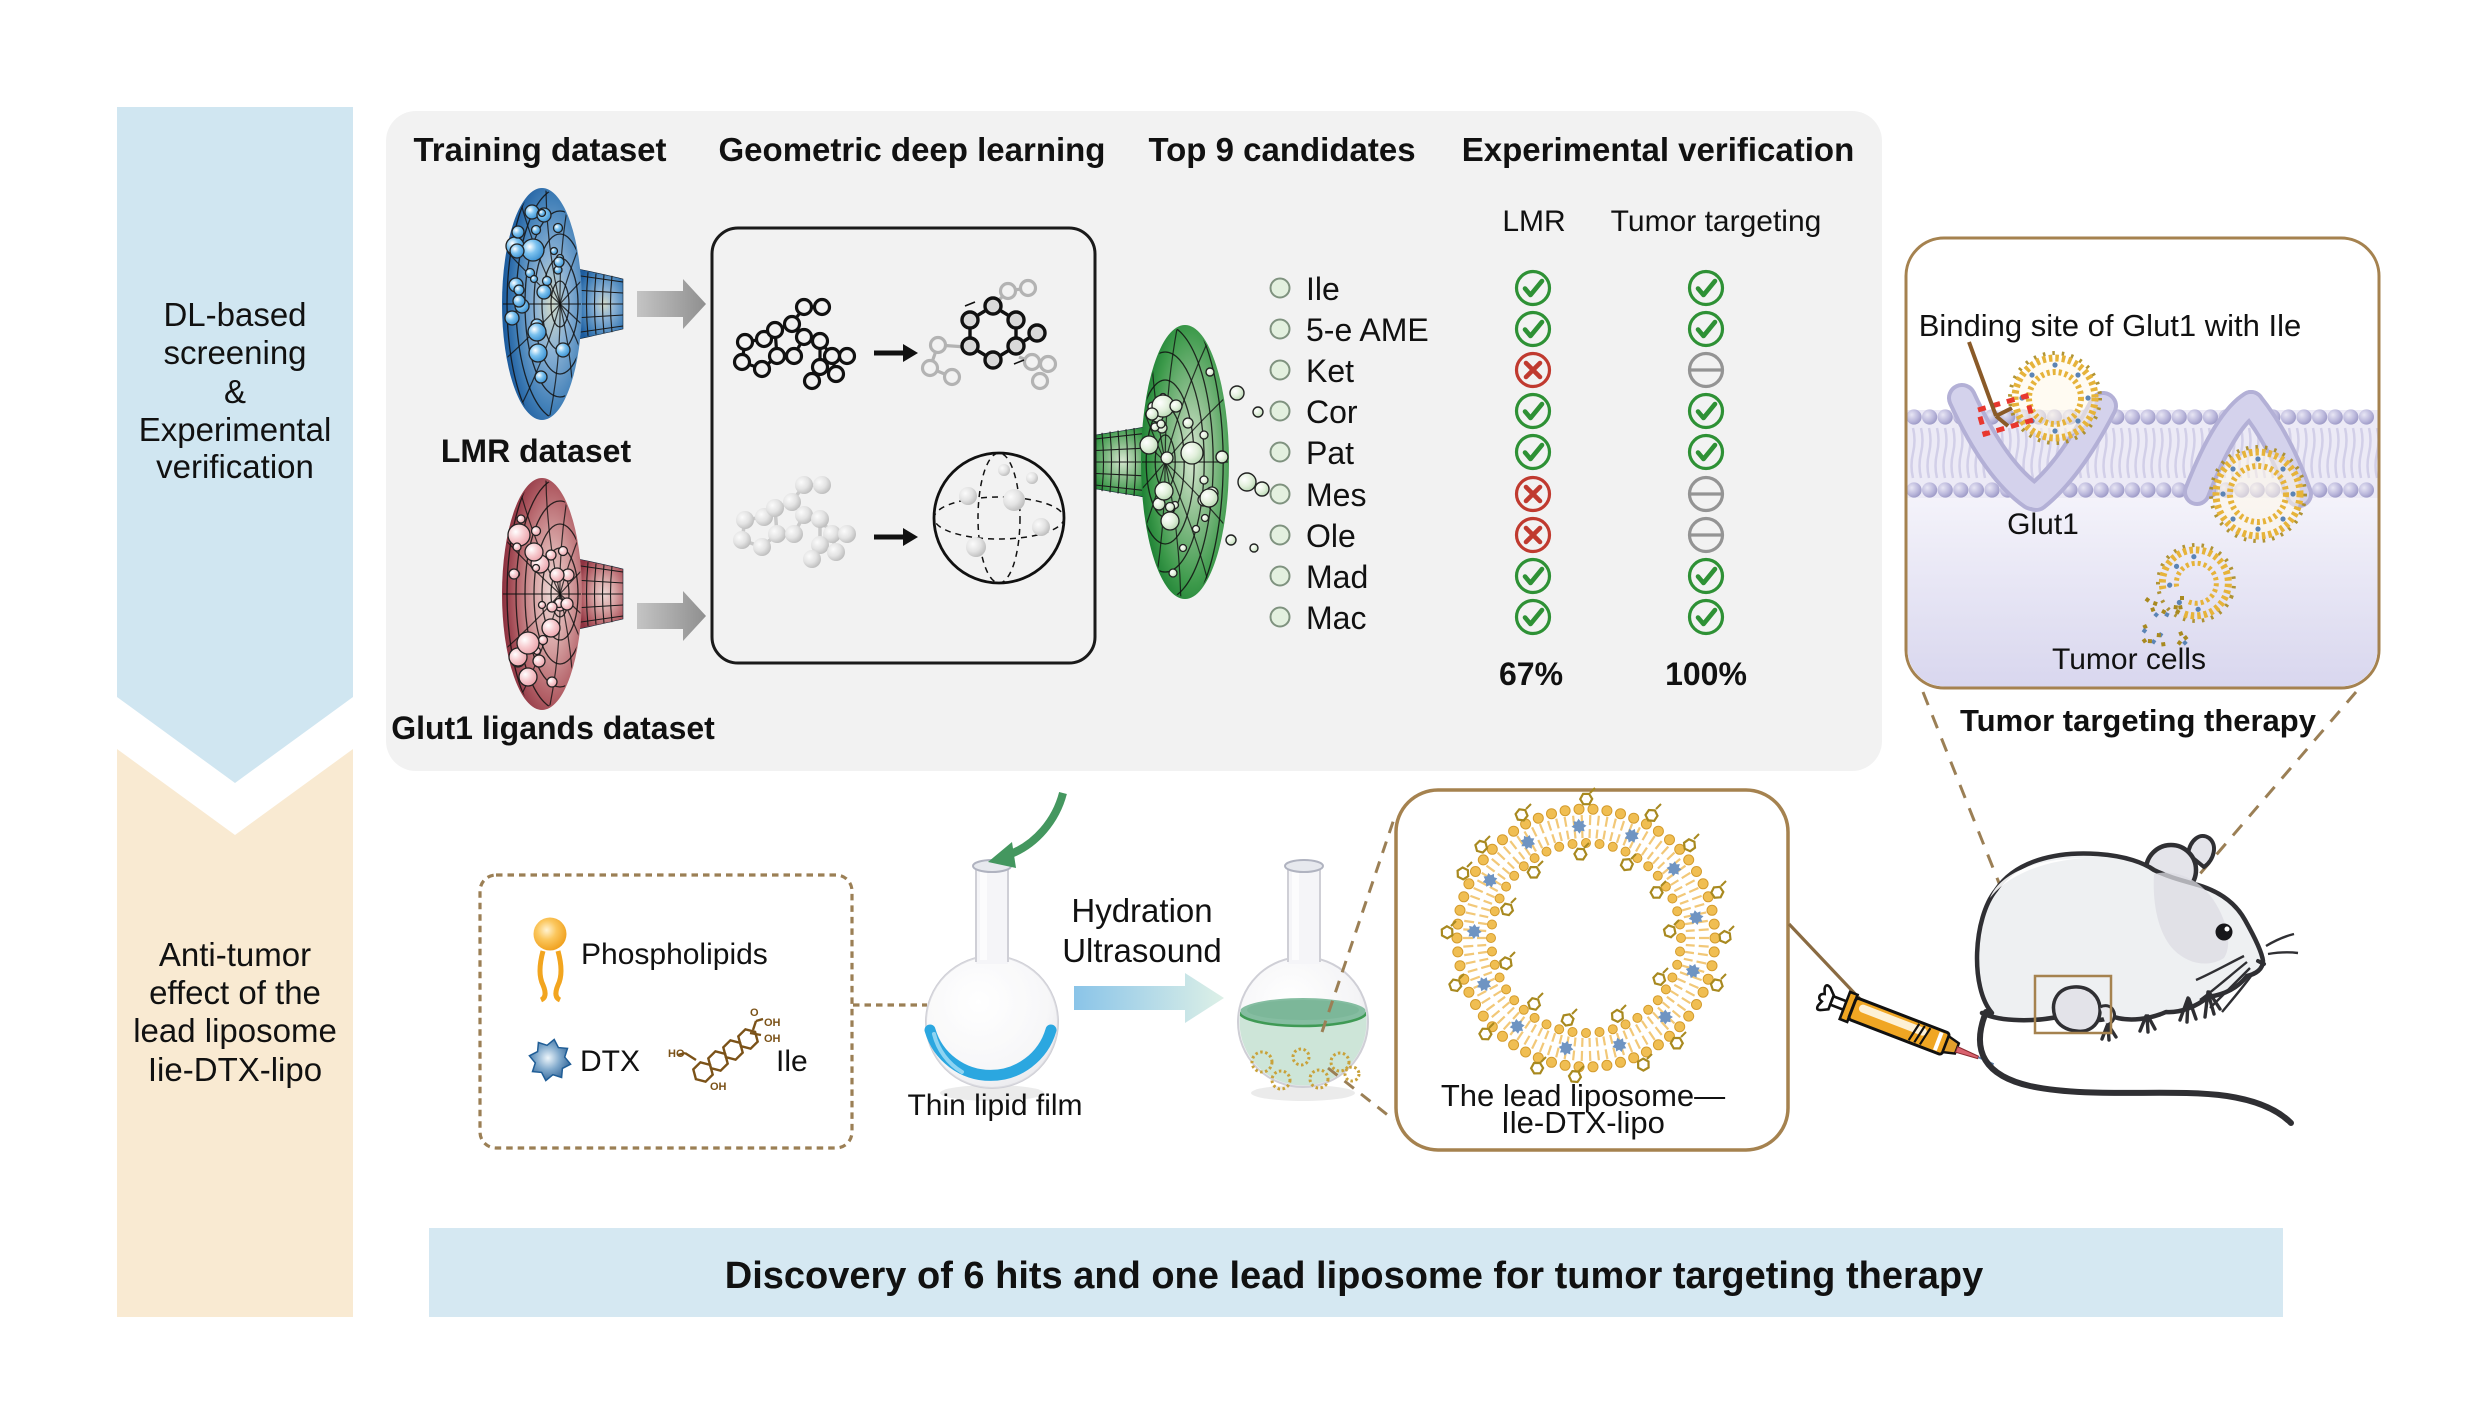 This screenshot has height=1404, width=2482. I want to click on svg-text: HO, so click(676, 1054).